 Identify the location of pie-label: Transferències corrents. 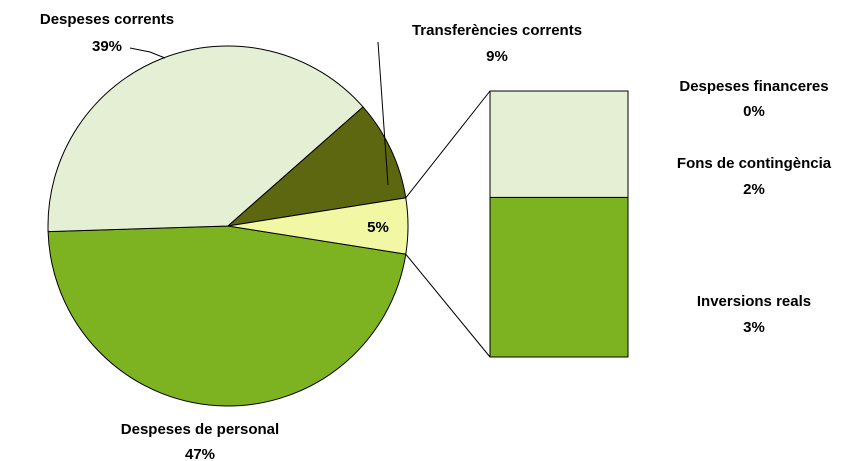
(497, 30).